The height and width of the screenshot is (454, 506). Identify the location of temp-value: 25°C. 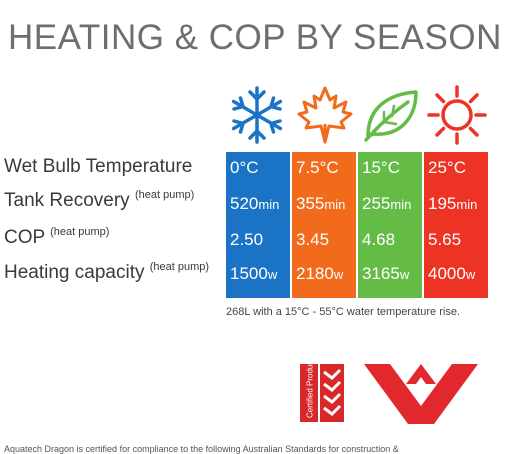
(447, 167).